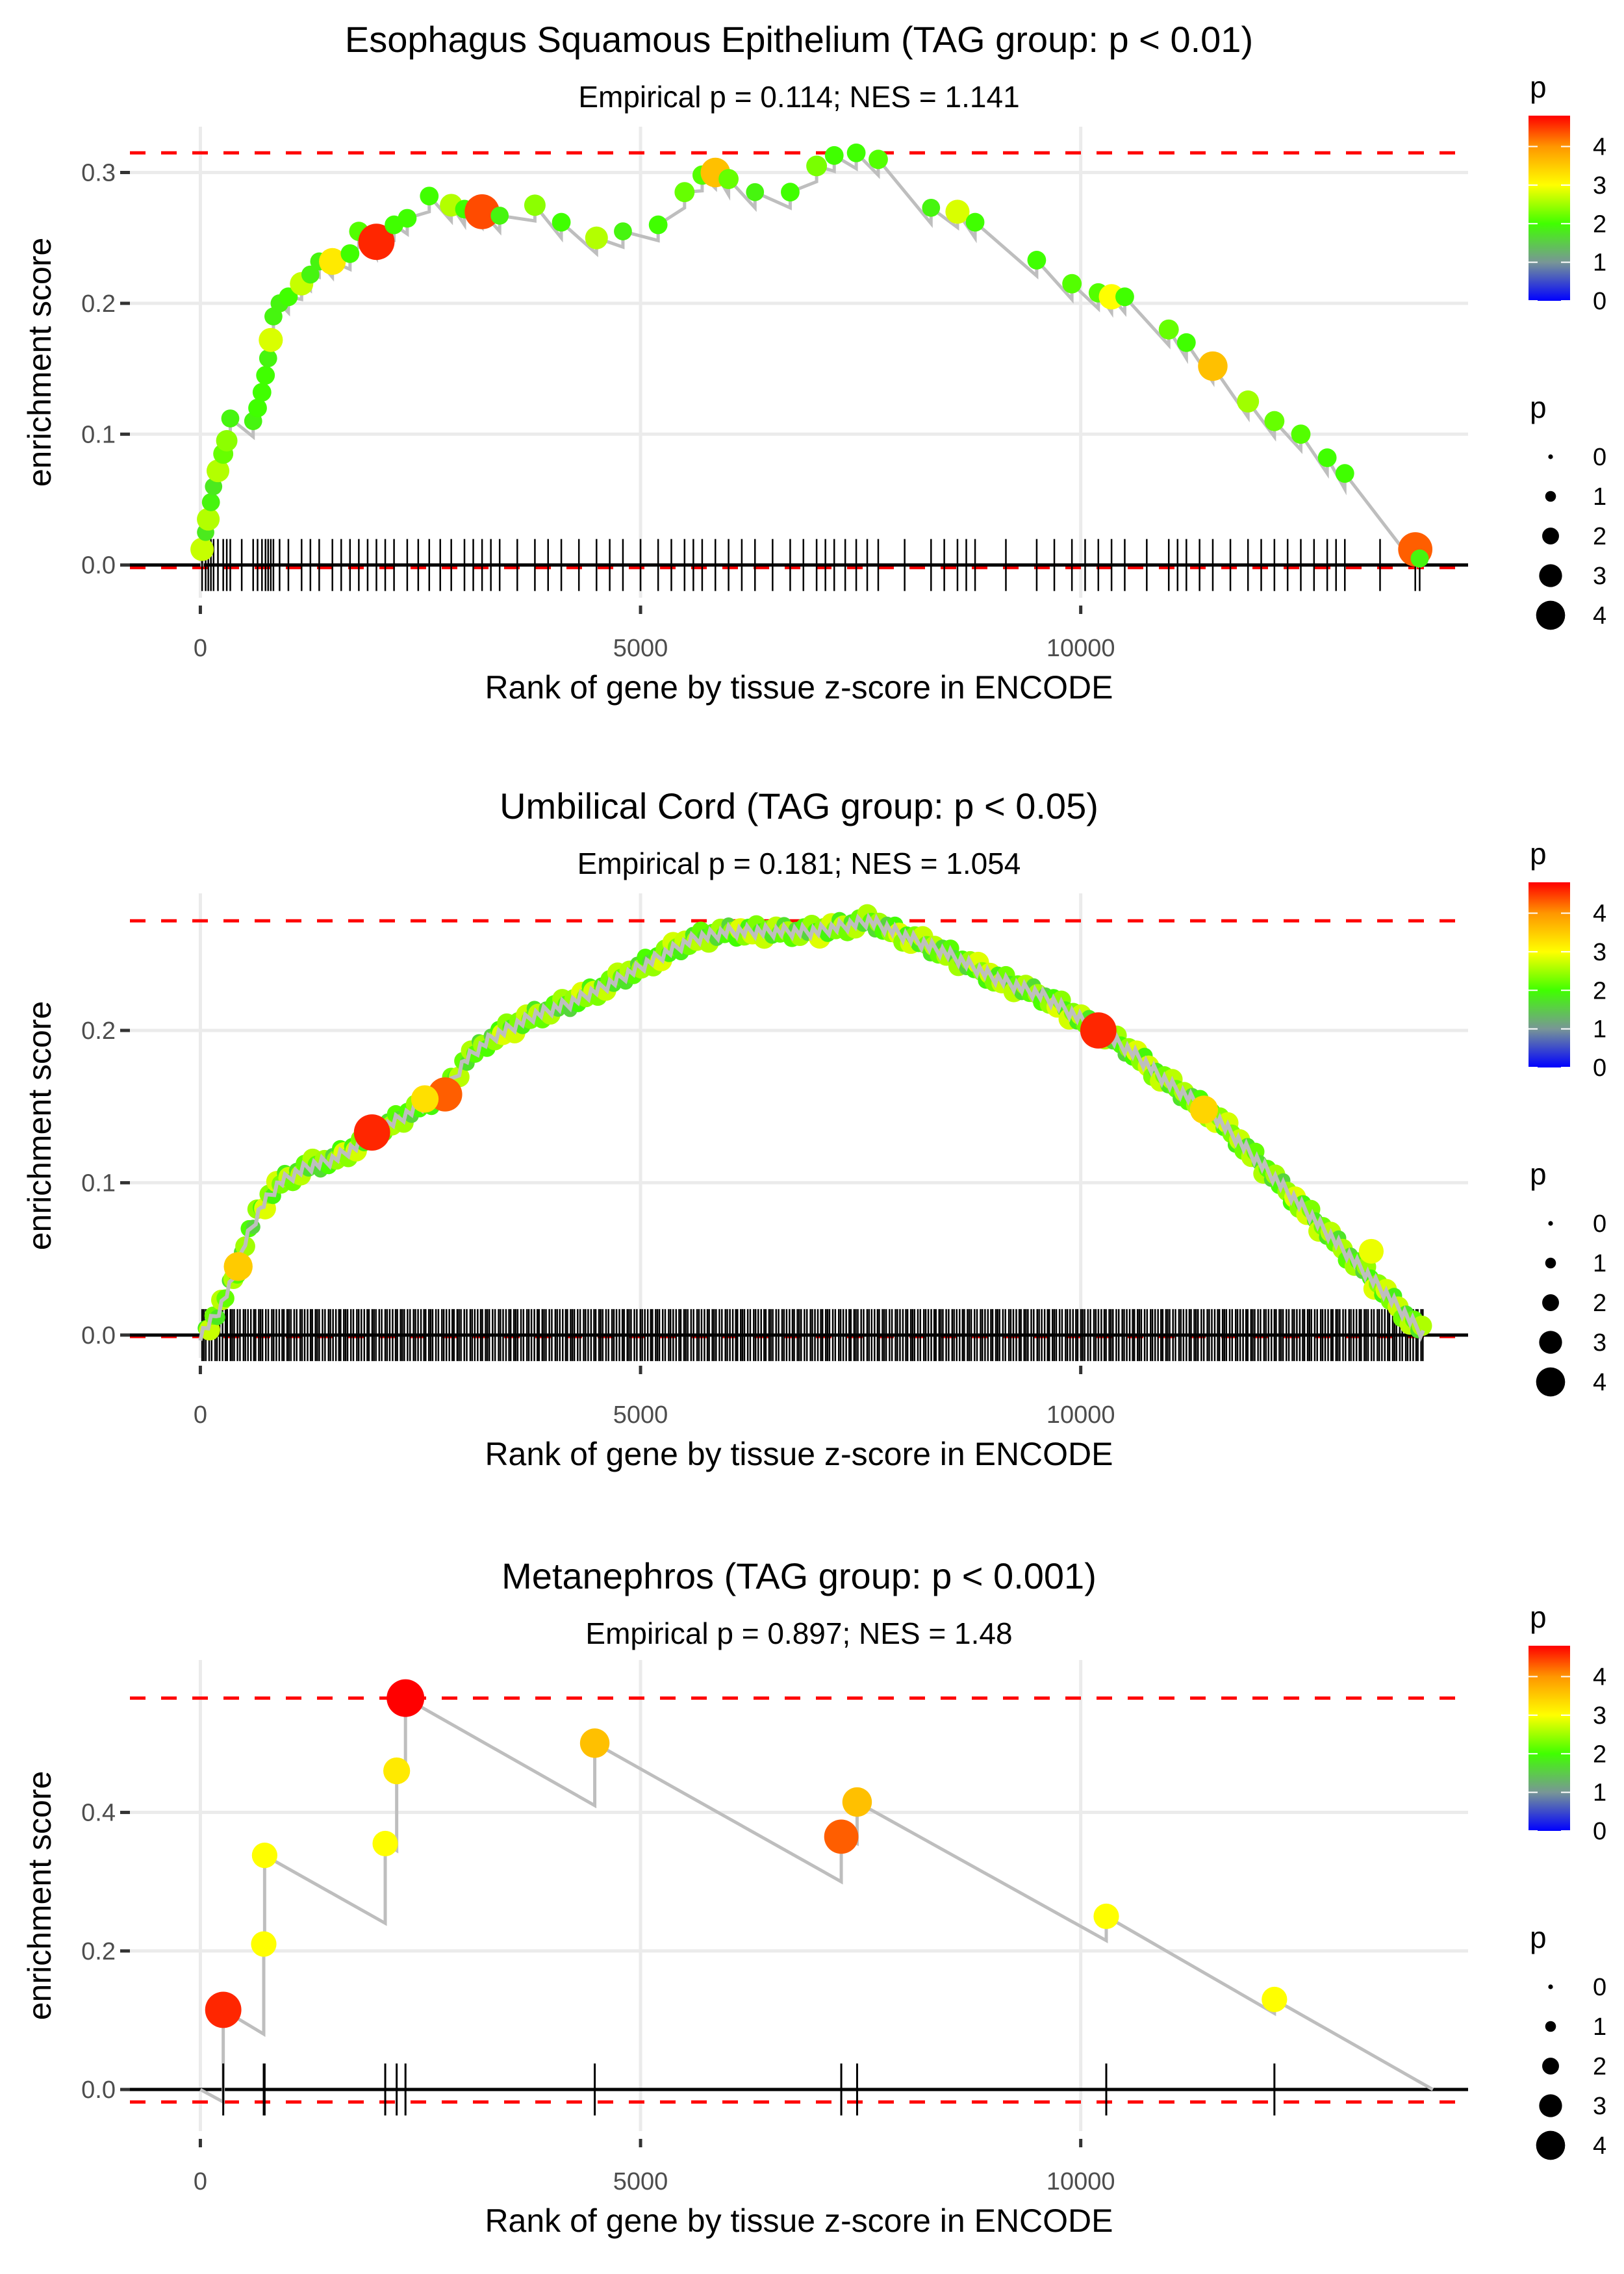  What do you see at coordinates (1599, 1224) in the screenshot?
I see `size-legend-label: 0` at bounding box center [1599, 1224].